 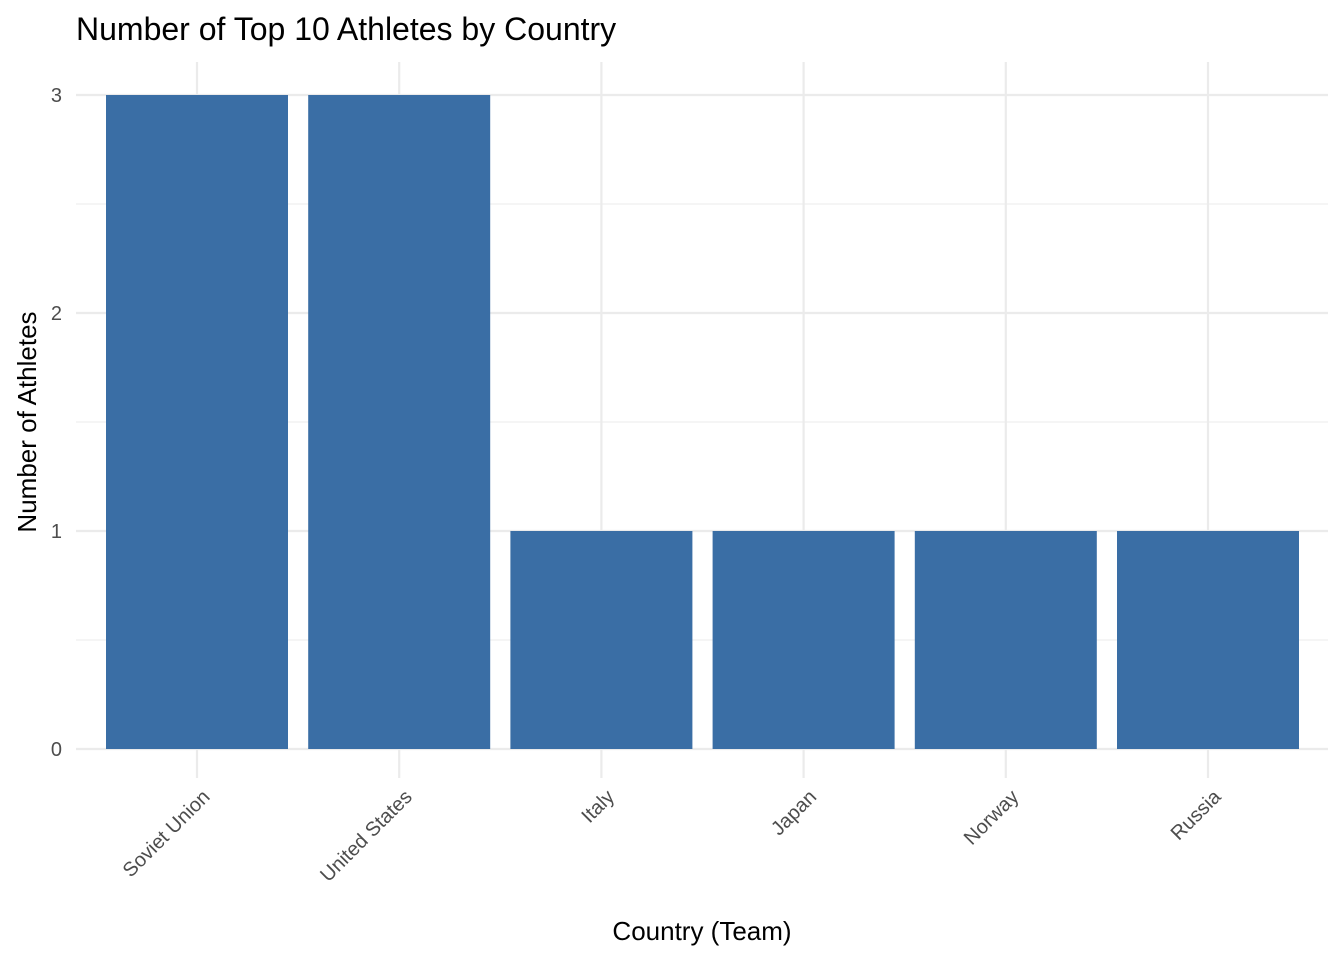 I want to click on bar-norway, so click(x=1005, y=640).